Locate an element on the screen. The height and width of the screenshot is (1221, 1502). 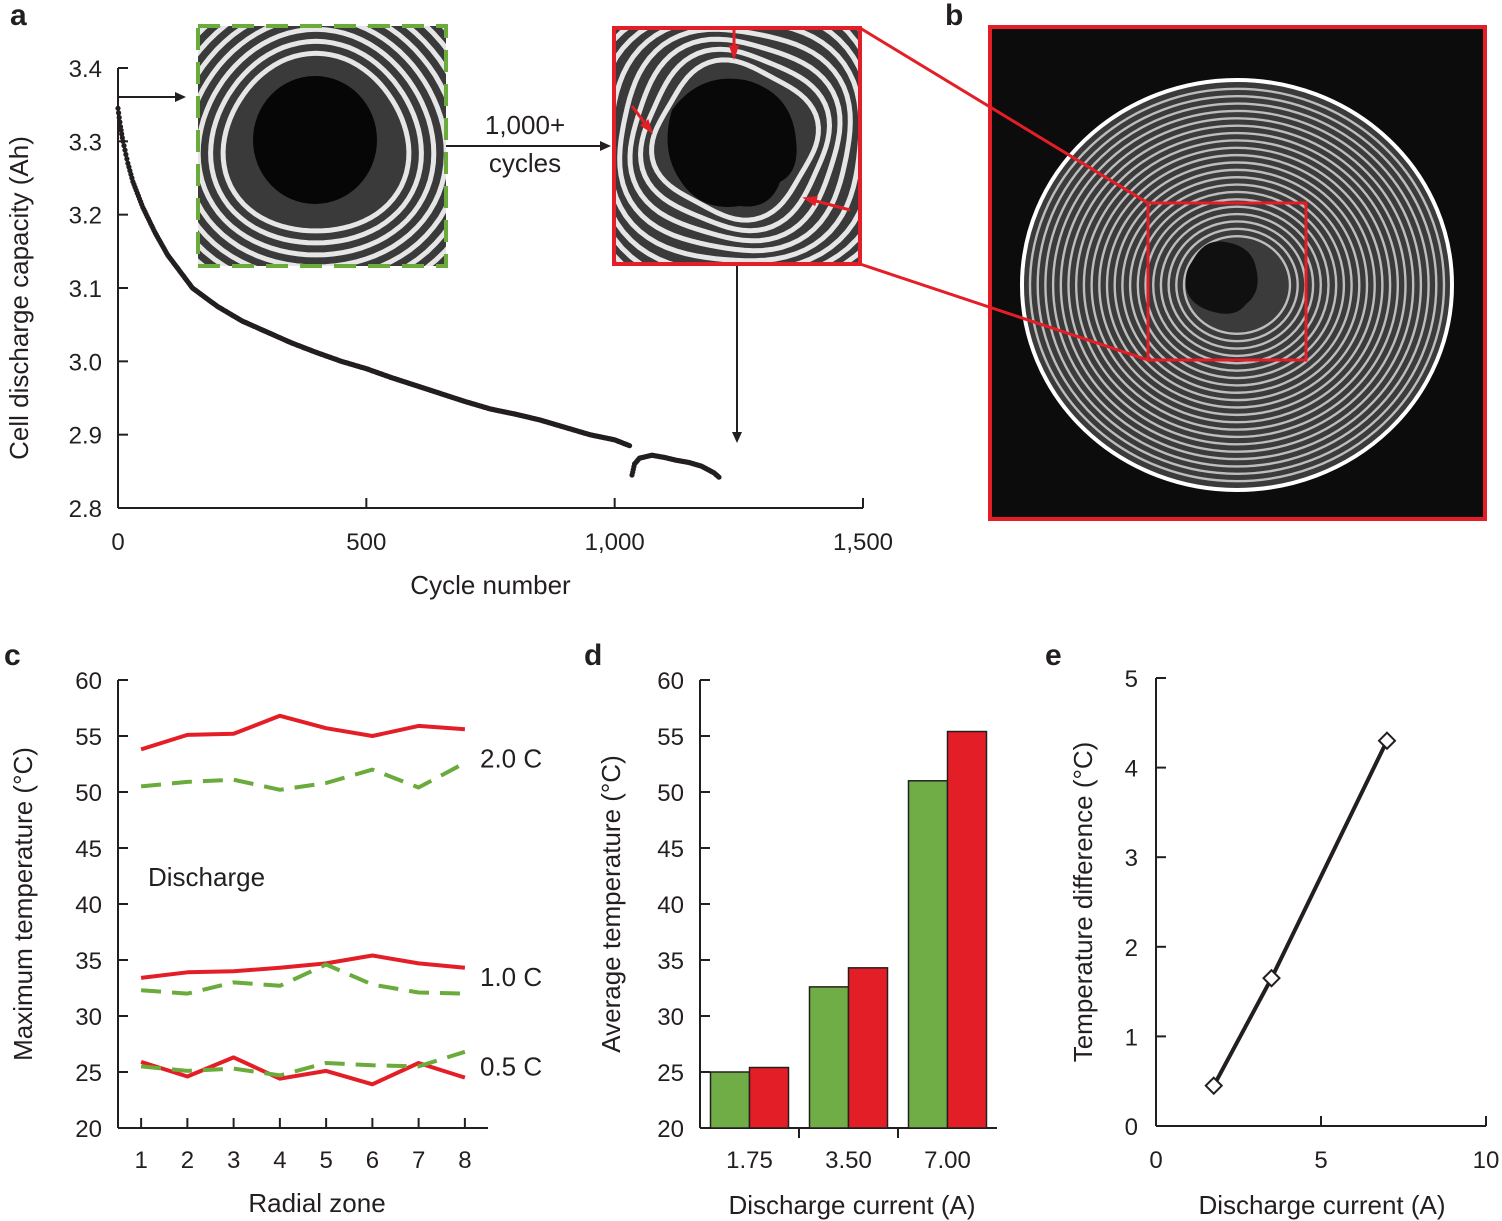
y-tick-label: 3.1 is located at coordinates (85, 289).